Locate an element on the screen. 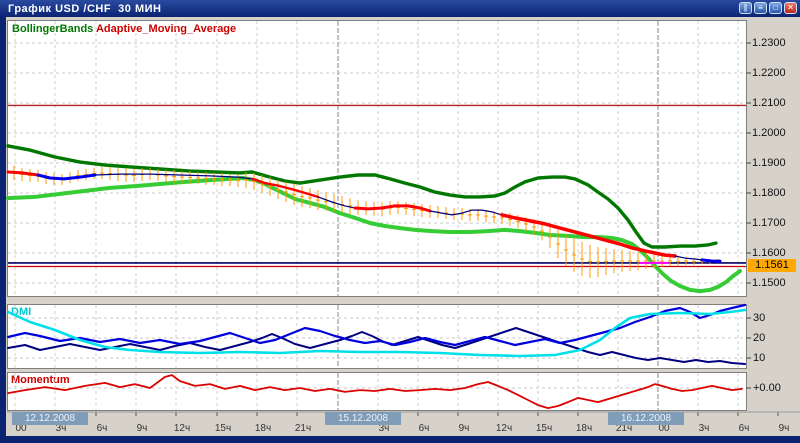 This screenshot has height=443, width=800. price-label: 1.2000 is located at coordinates (769, 133).